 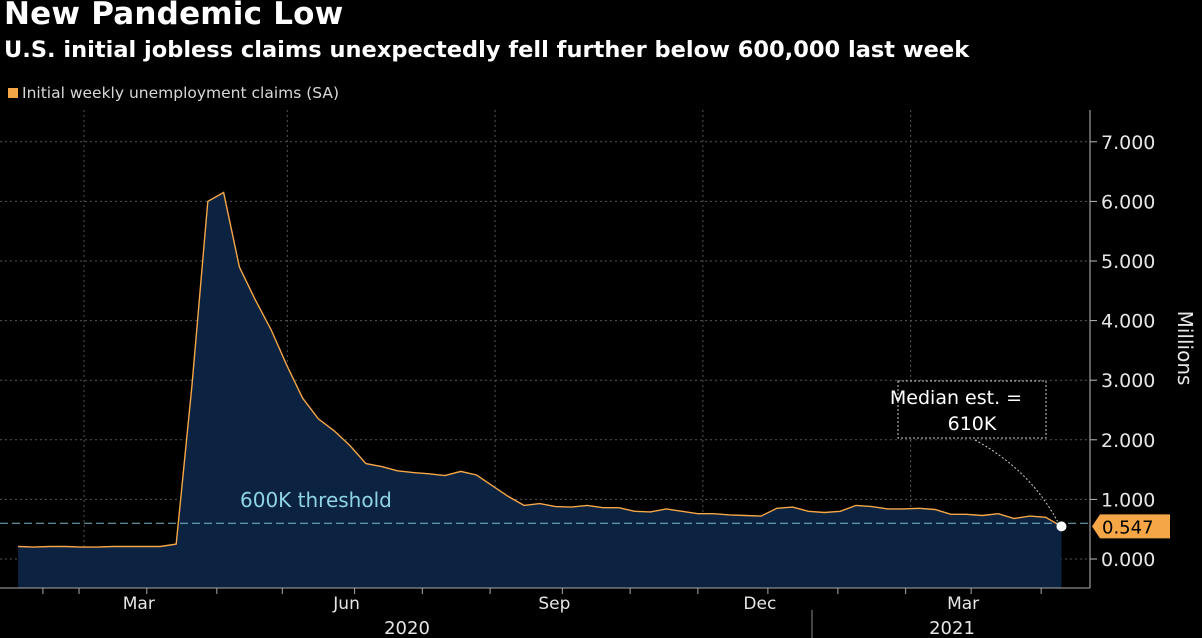 What do you see at coordinates (1128, 527) in the screenshot?
I see `last-value-label: 0.547` at bounding box center [1128, 527].